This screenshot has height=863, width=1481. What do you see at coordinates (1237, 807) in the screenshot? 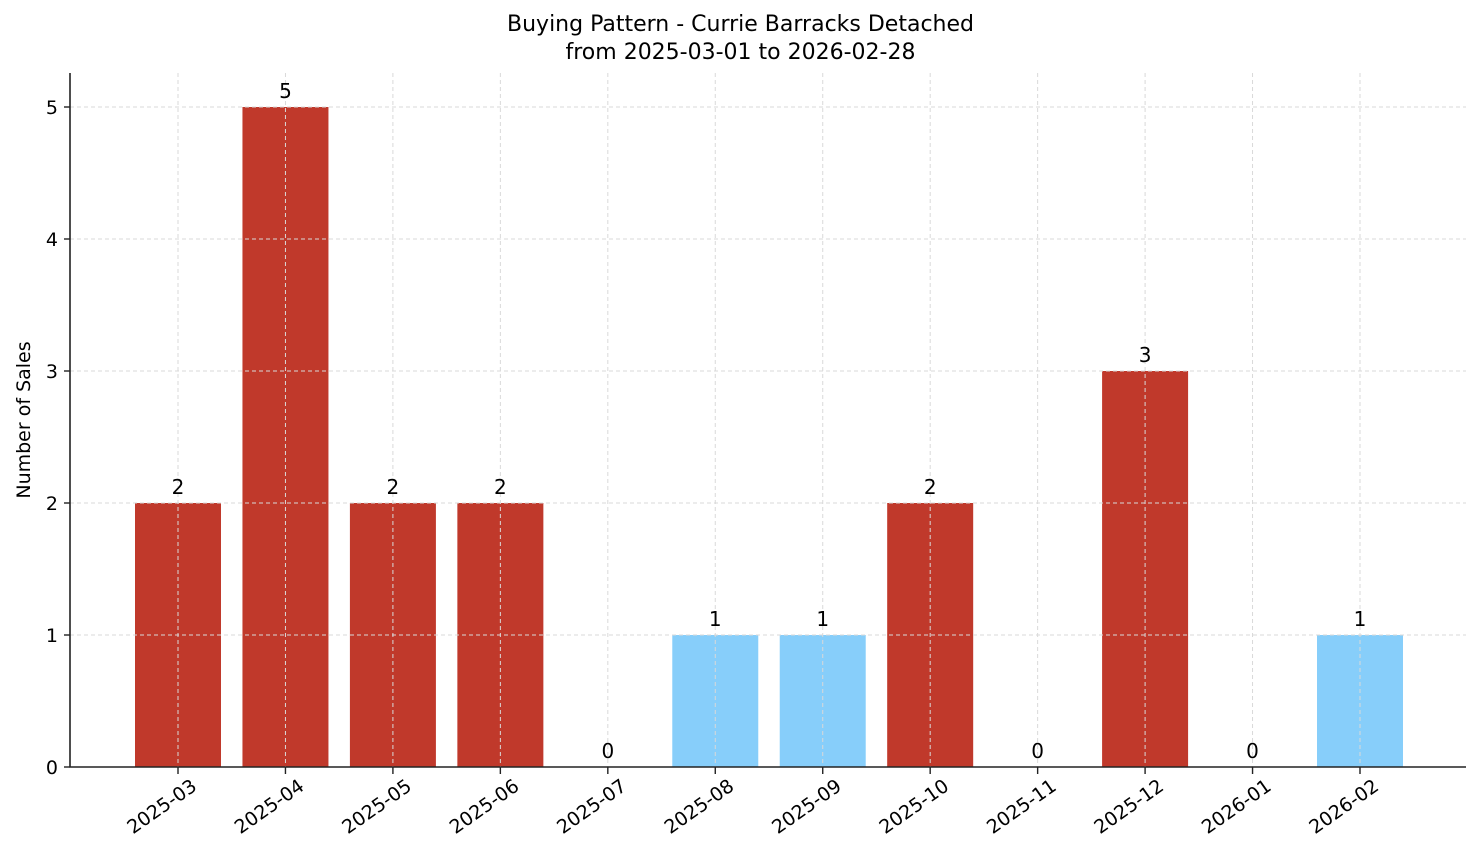
I see `x-tick-label: 2026-01` at bounding box center [1237, 807].